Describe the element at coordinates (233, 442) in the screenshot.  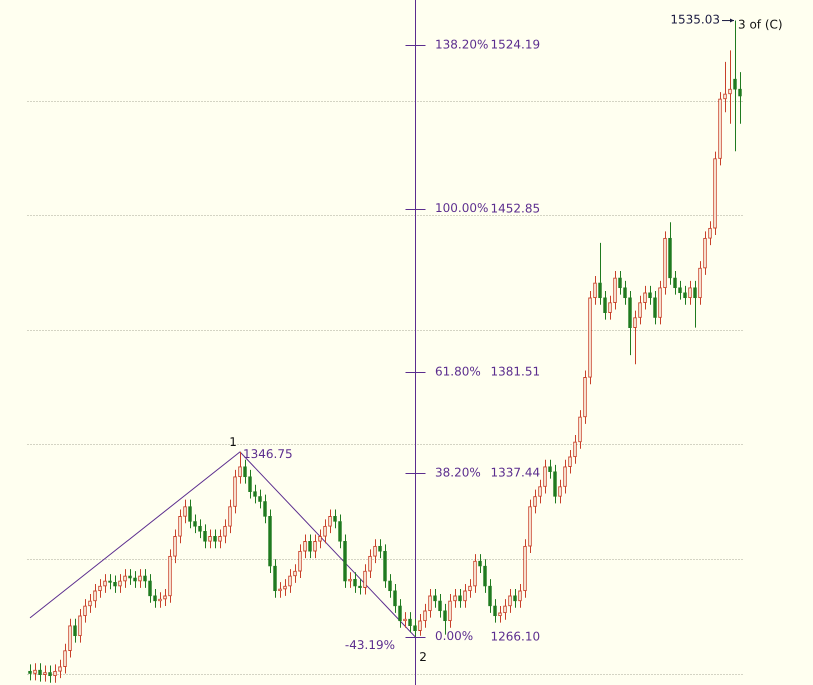
I see `annotation: 1` at that location.